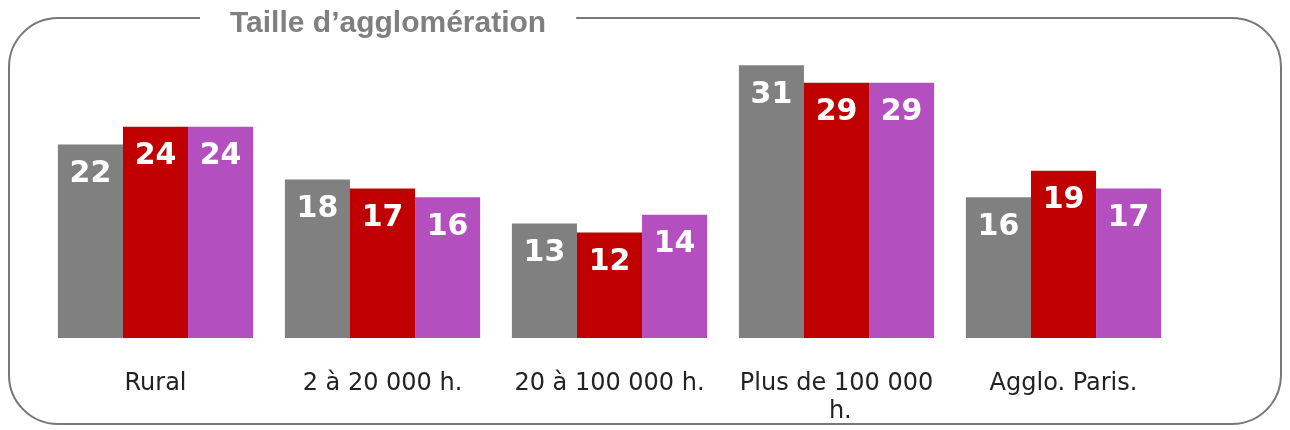  I want to click on chart-title: Taille d’agglomération, so click(388, 21).